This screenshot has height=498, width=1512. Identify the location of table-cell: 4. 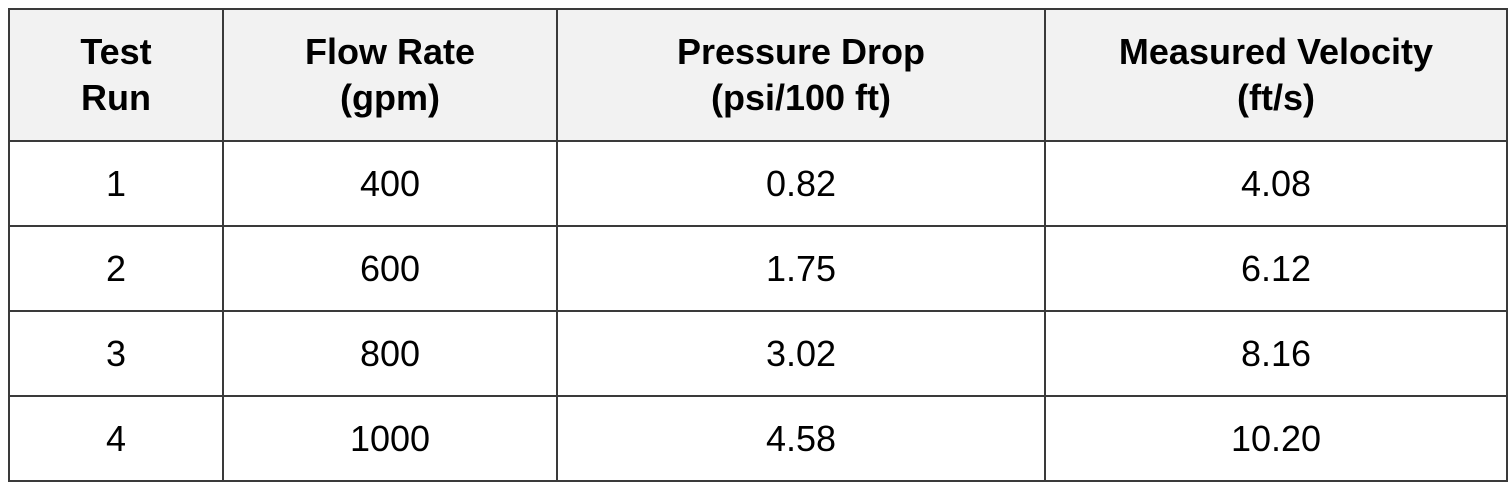
(116, 438).